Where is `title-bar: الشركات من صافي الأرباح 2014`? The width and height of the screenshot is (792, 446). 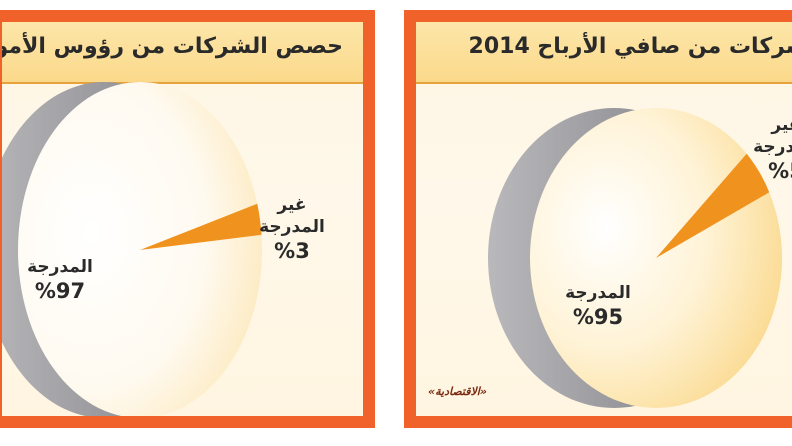
title-bar: الشركات من صافي الأرباح 2014 is located at coordinates (604, 53).